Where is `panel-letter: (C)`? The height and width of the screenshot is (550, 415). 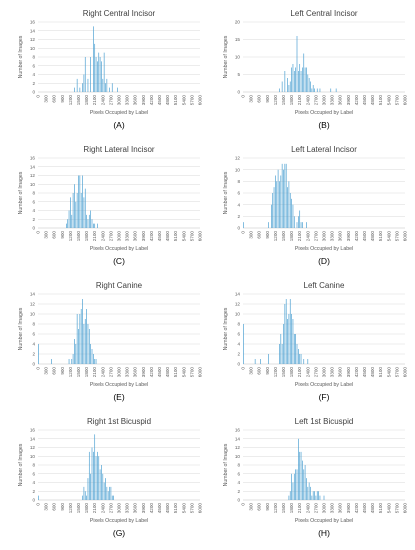
panel-letter: (C) is located at coordinates (119, 261).